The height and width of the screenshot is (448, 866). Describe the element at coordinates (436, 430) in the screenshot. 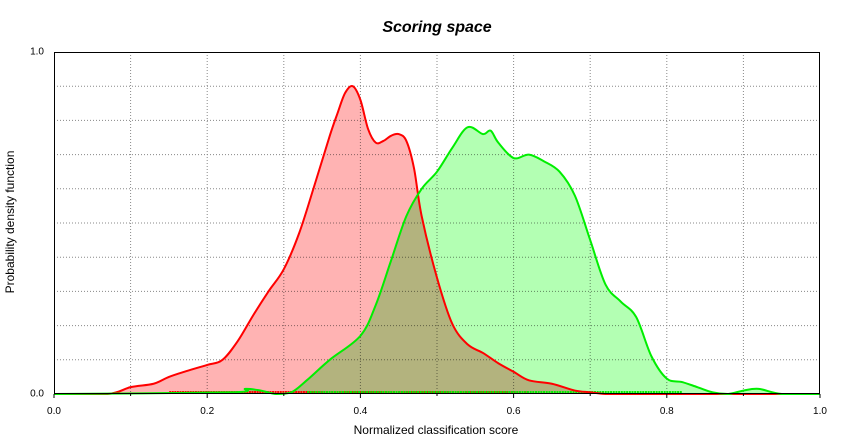

I see `x-axis-label: Normalized classification score` at that location.